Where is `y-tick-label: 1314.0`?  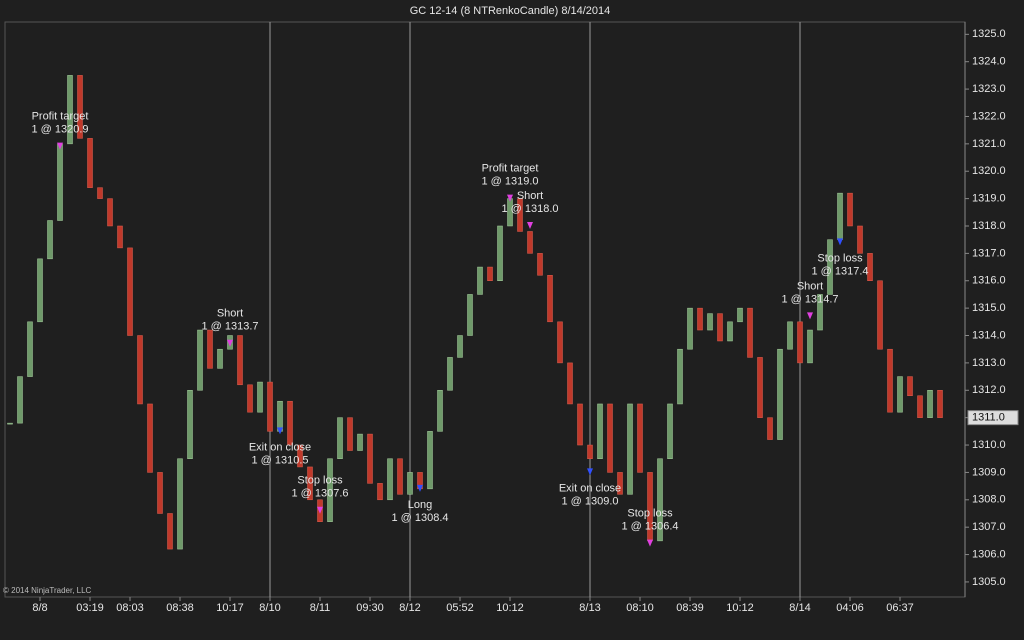 y-tick-label: 1314.0 is located at coordinates (989, 335).